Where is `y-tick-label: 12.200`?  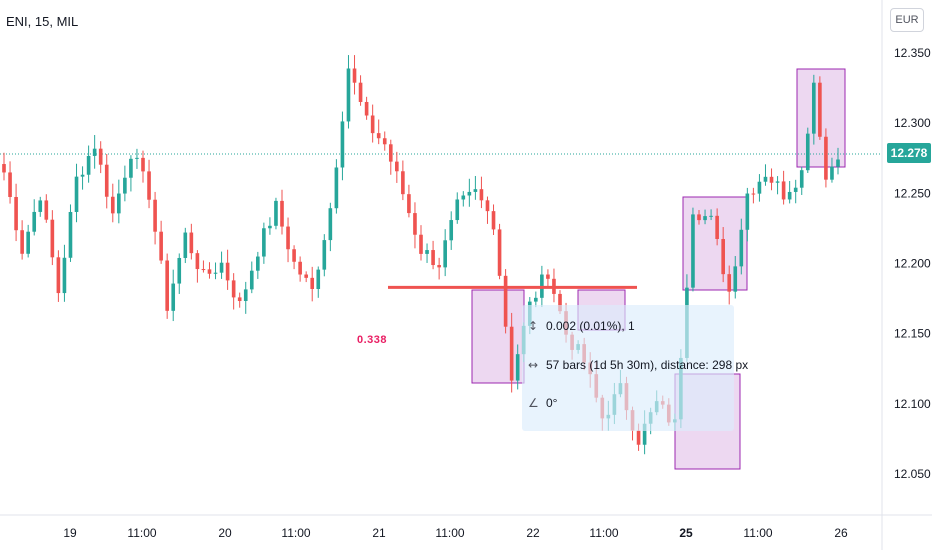
y-tick-label: 12.200 is located at coordinates (912, 264).